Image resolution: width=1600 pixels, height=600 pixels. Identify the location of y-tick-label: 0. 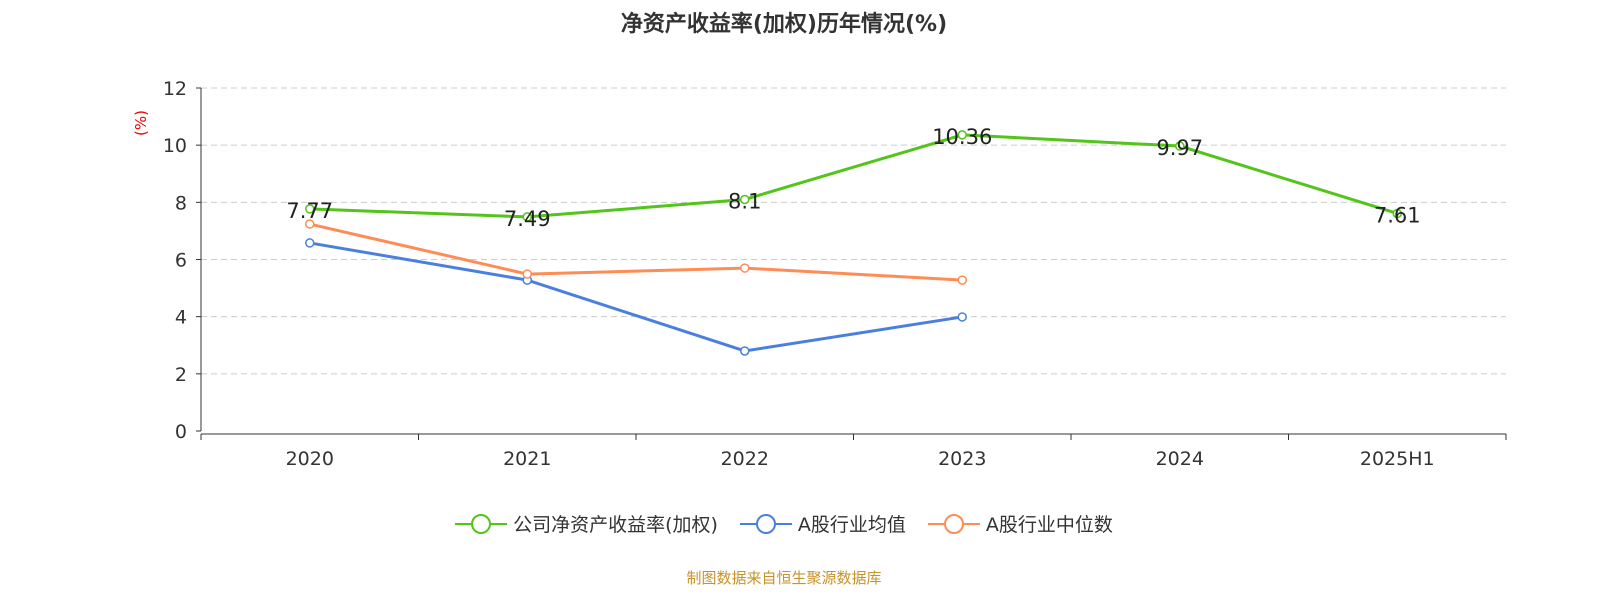
(181, 432).